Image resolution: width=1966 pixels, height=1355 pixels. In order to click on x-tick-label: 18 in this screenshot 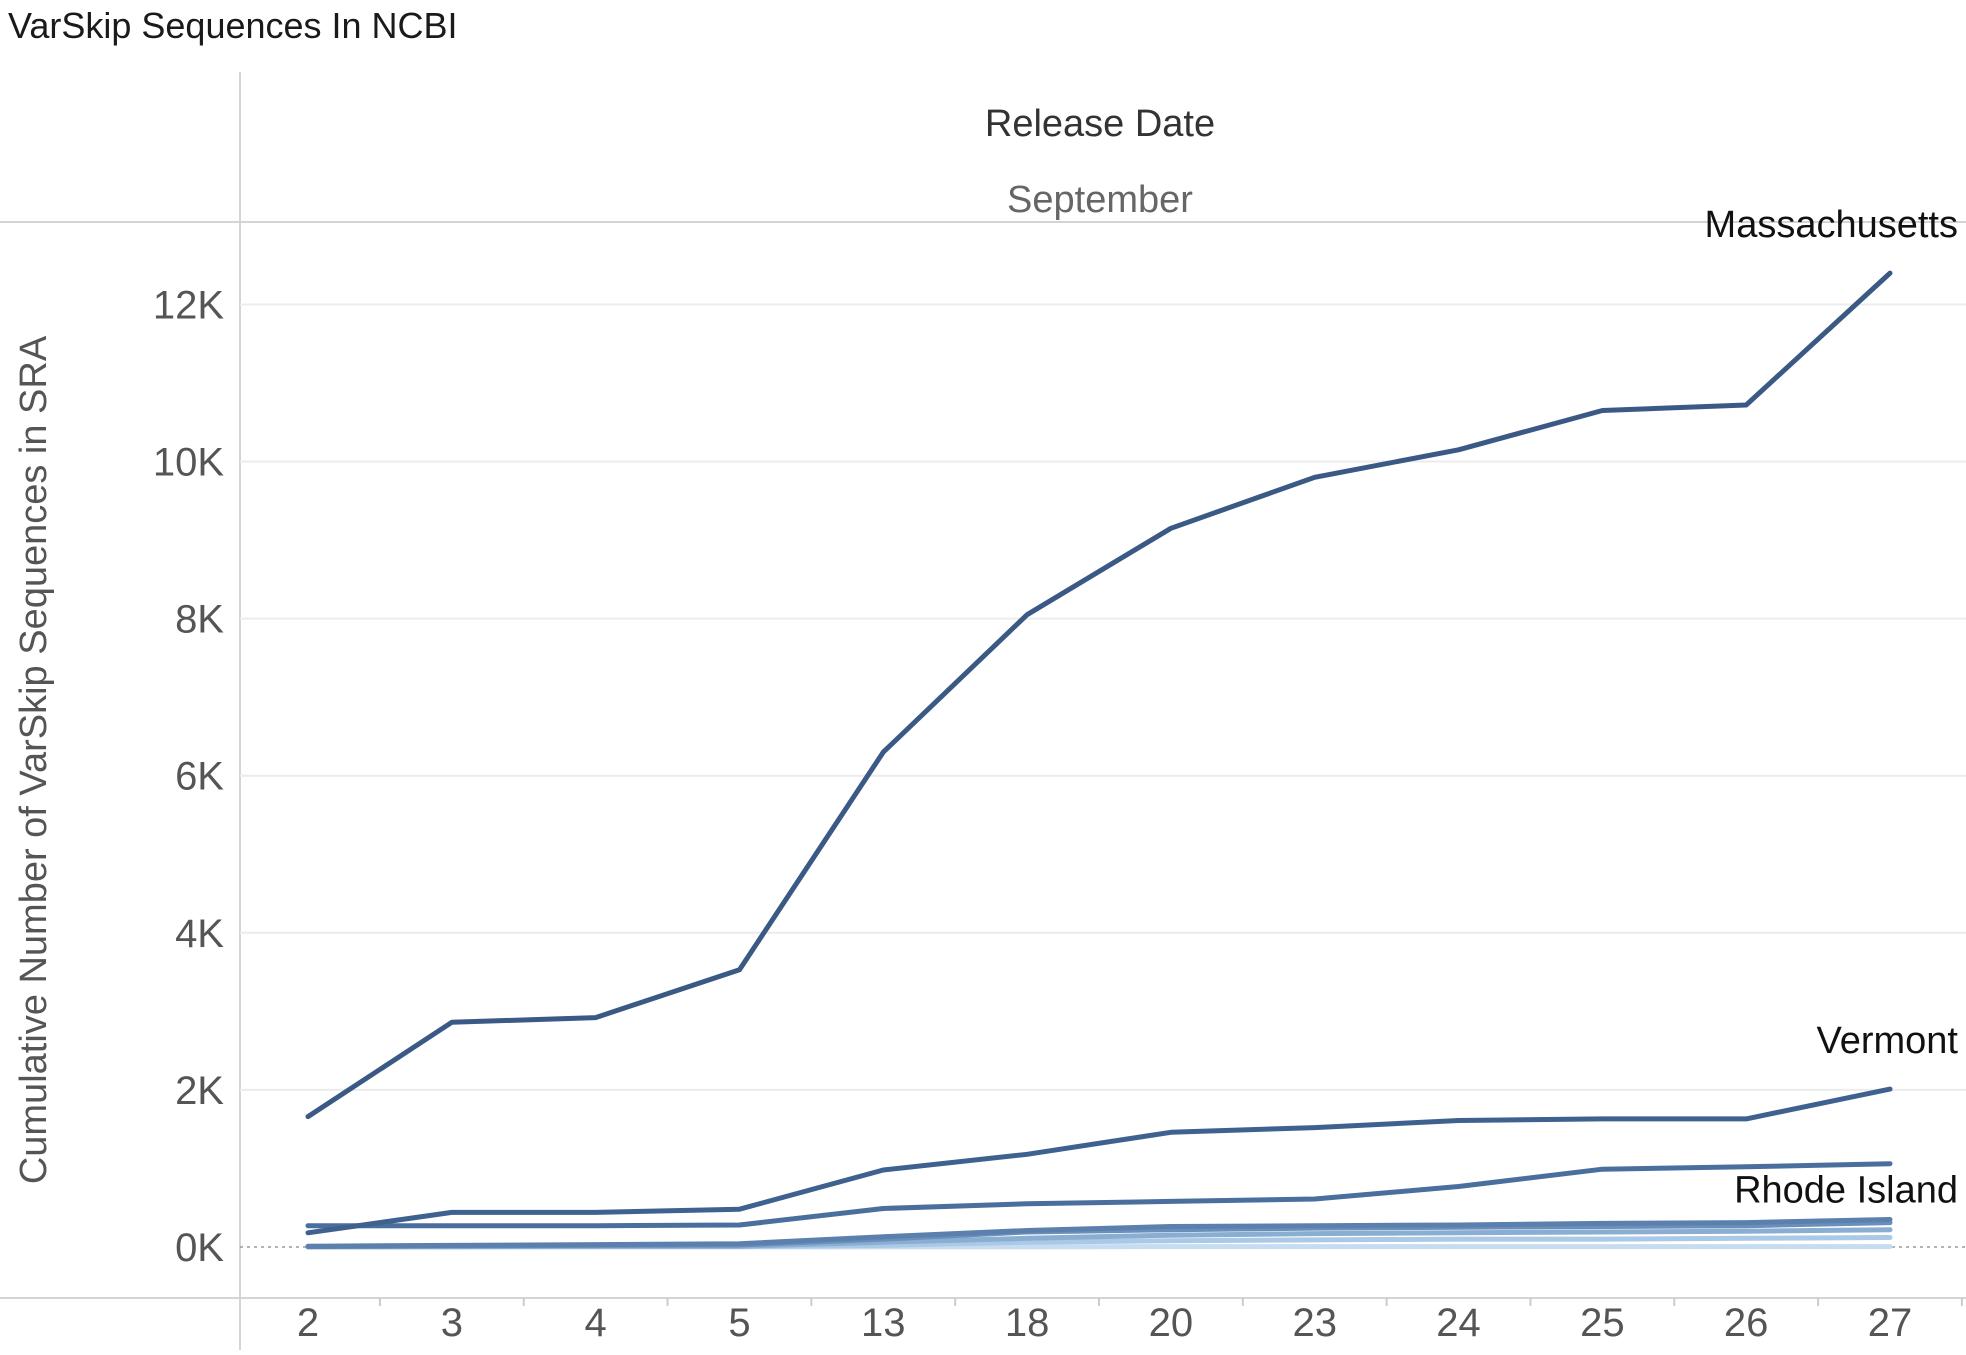, I will do `click(1027, 1323)`.